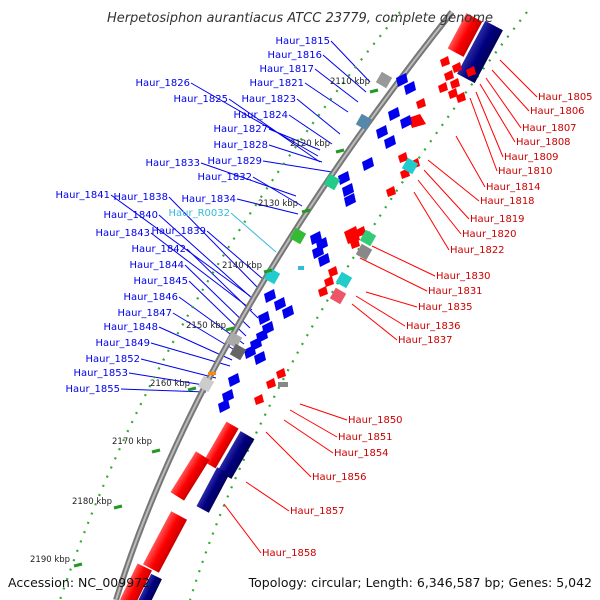 This screenshot has width=600, height=600. Describe the element at coordinates (200, 99) in the screenshot. I see `gene-label-left: Haur_1825` at that location.